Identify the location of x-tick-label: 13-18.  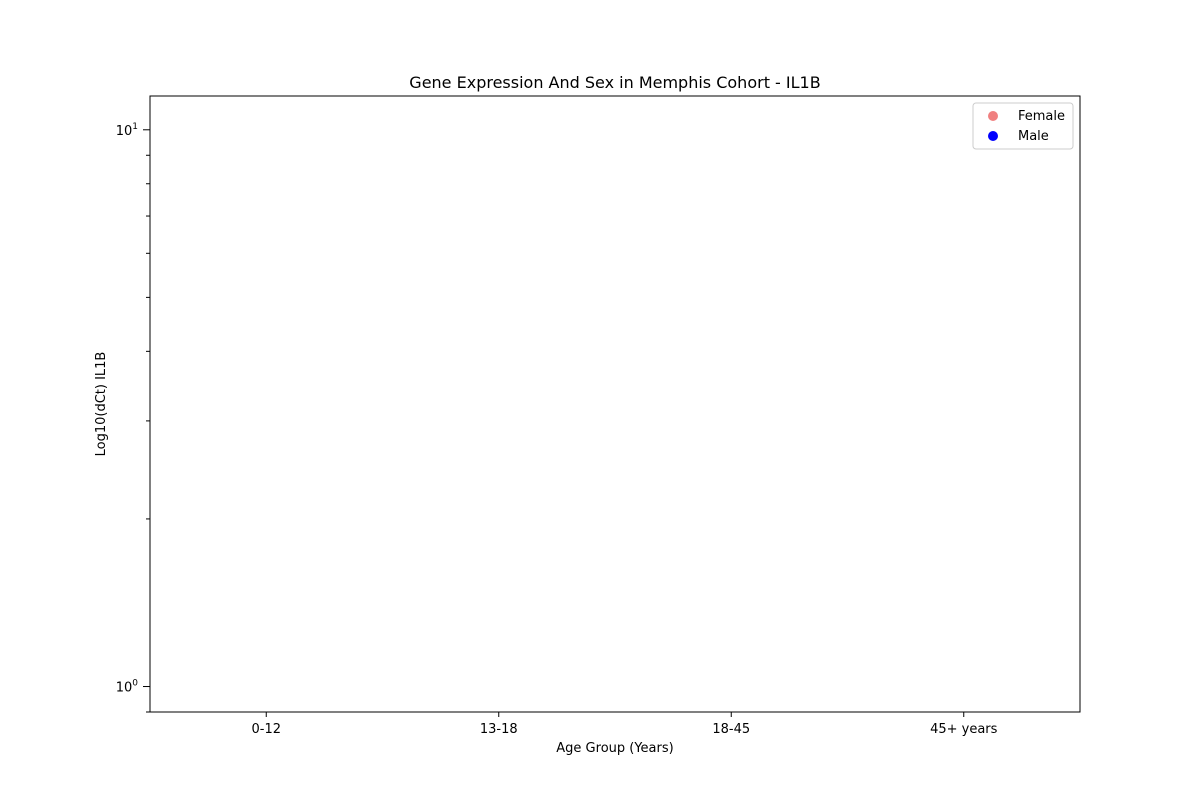
(499, 729).